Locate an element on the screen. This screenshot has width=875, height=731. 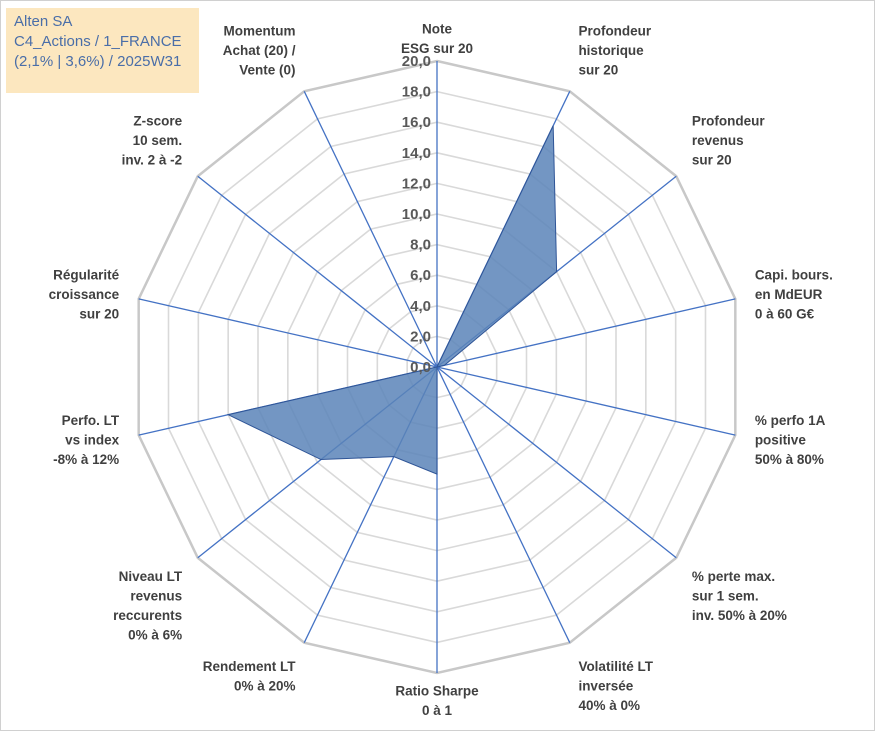
axis-label: Volatilité LT inversée 40% à 0% is located at coordinates (615, 686).